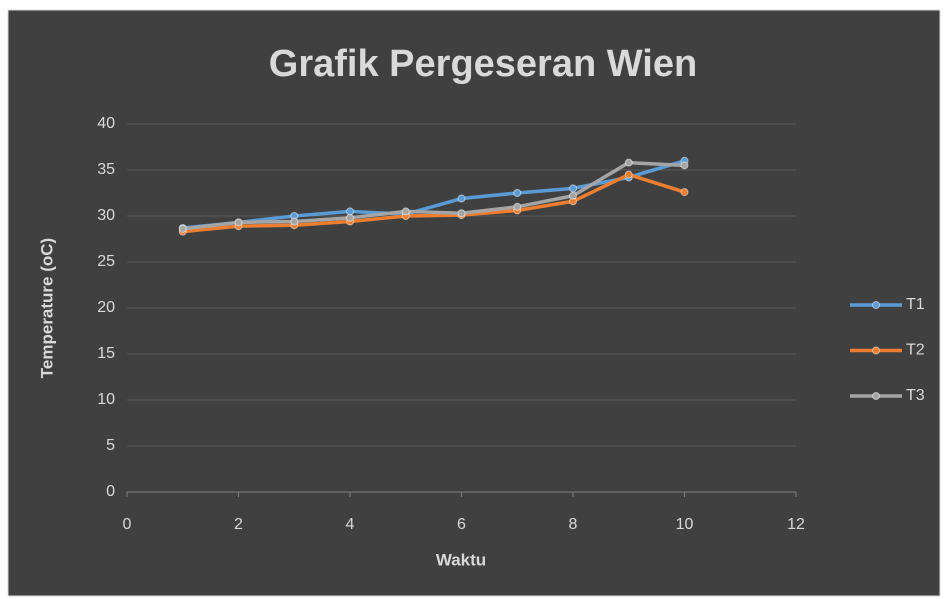 The width and height of the screenshot is (944, 599). Describe the element at coordinates (106, 399) in the screenshot. I see `y-tick-label: 10` at that location.